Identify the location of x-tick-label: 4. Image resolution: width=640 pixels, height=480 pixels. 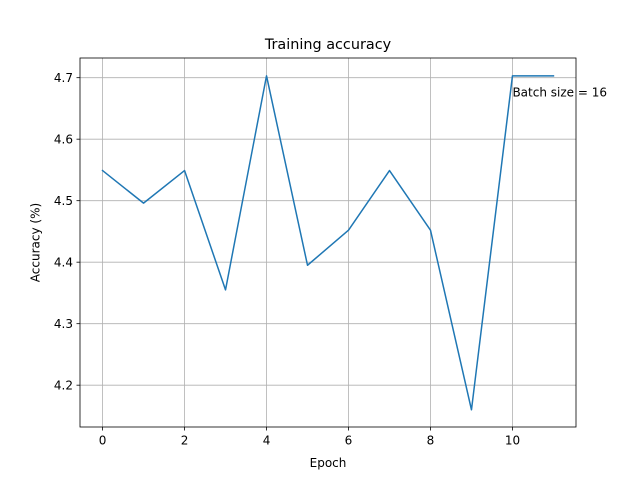
(267, 441).